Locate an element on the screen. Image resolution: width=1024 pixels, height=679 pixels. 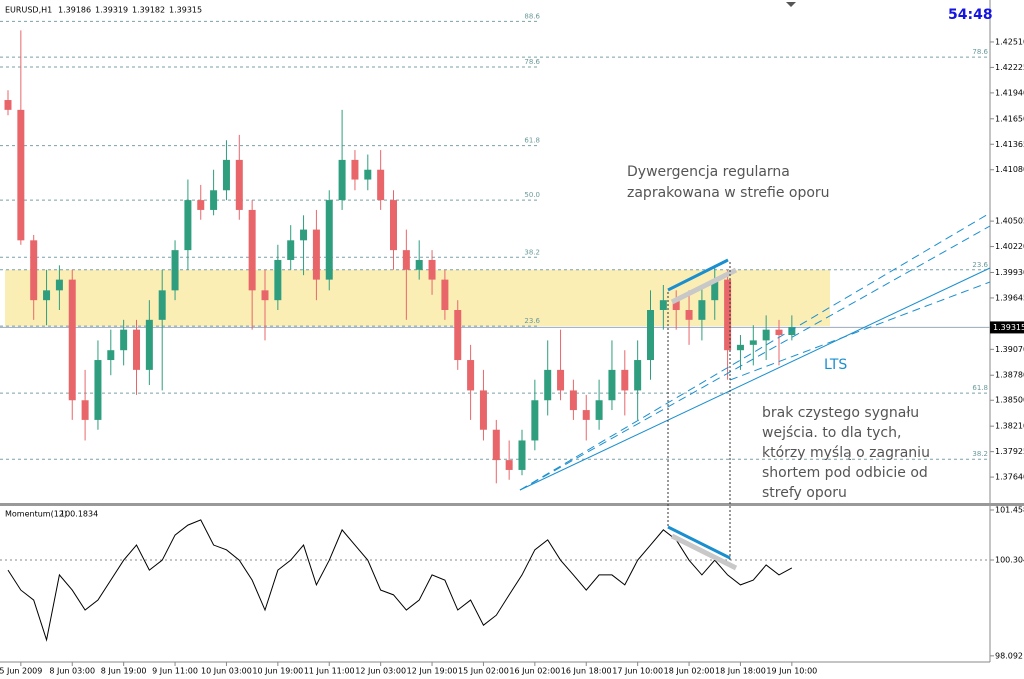
x-tick-label: 18 Jun 02:00 is located at coordinates (689, 671).